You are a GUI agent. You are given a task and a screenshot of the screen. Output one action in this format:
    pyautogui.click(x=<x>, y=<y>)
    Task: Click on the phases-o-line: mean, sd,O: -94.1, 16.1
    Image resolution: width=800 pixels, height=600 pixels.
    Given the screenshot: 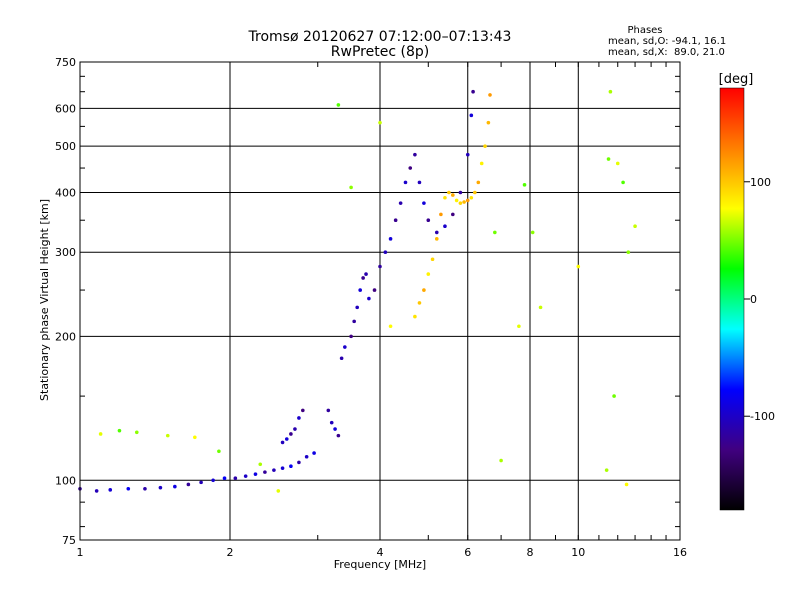 What is the action you would take?
    pyautogui.click(x=667, y=41)
    